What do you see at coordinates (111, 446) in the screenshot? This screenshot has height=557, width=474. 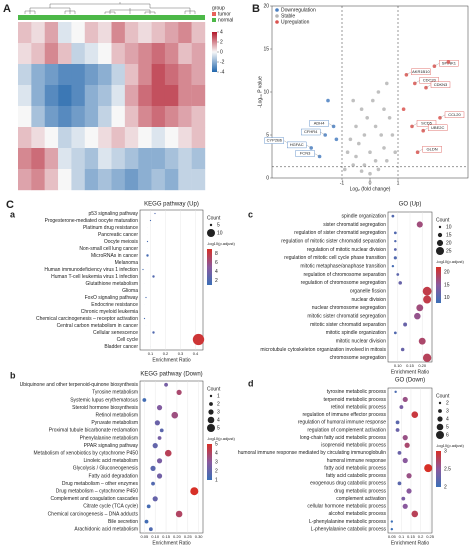 I see `term-label: PPAR signaling pathway` at bounding box center [111, 446].